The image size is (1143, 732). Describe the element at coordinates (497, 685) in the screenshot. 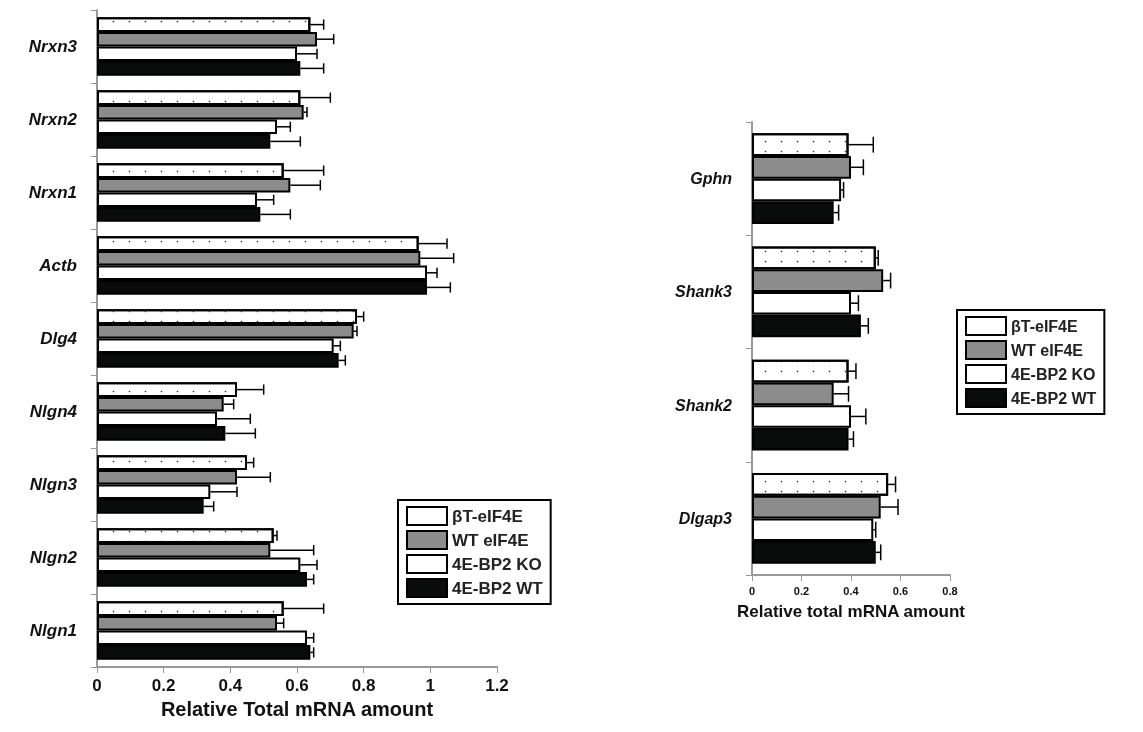

I see `x-tick-label: 1.2` at that location.